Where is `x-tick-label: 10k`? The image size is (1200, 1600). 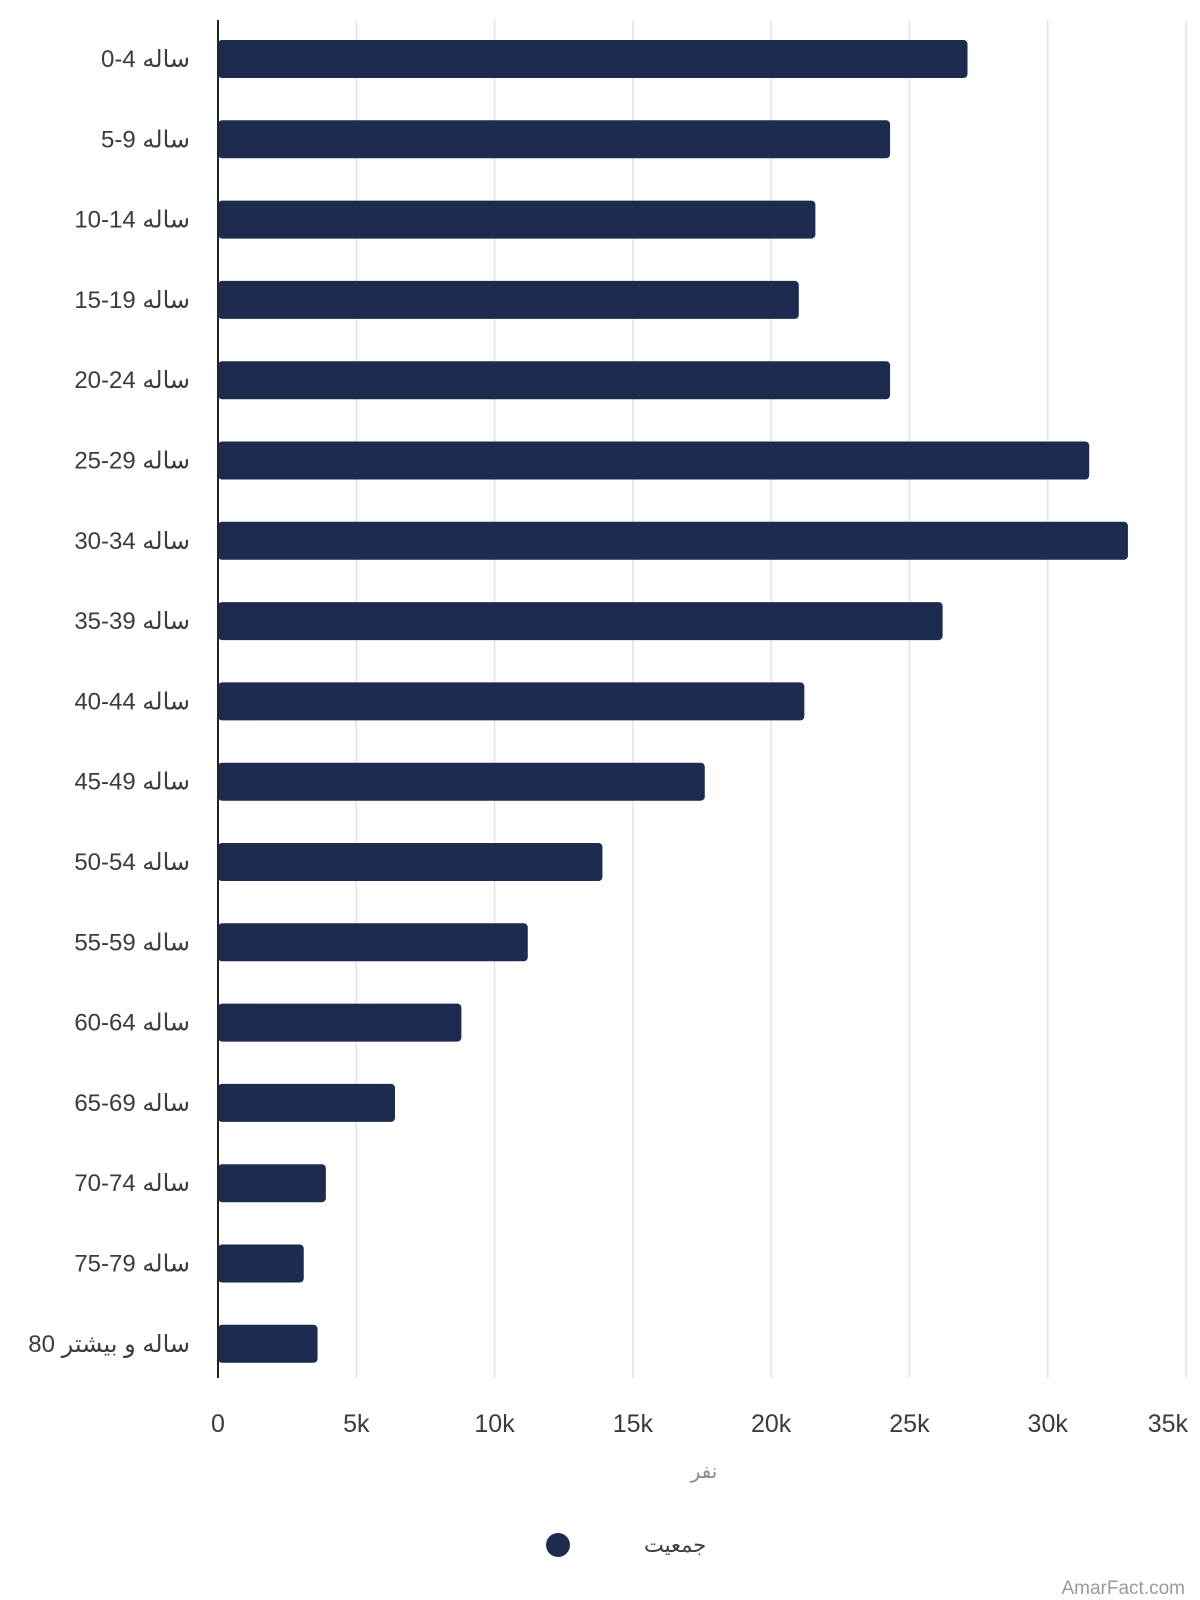
x-tick-label: 10k is located at coordinates (494, 1424).